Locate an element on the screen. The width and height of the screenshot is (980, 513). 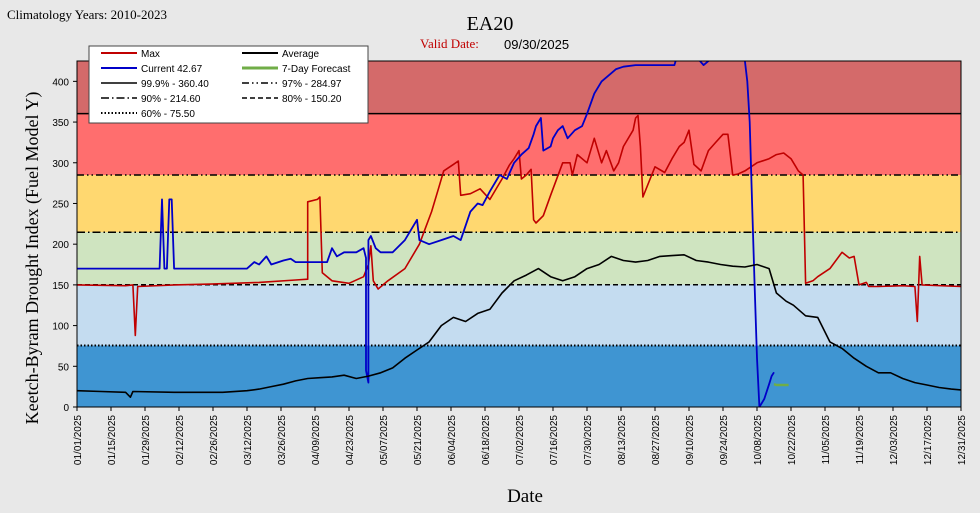
x-tick-label: 09/24/2025 is located at coordinates (724, 440).